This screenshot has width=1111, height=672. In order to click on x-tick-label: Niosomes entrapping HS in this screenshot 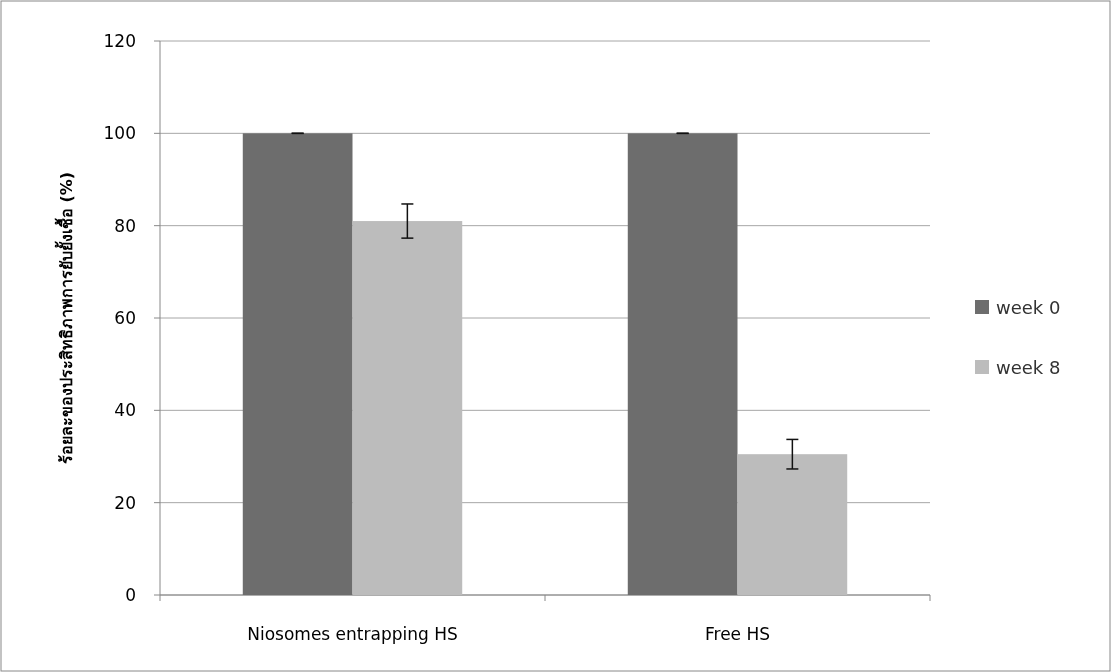, I will do `click(352, 634)`.